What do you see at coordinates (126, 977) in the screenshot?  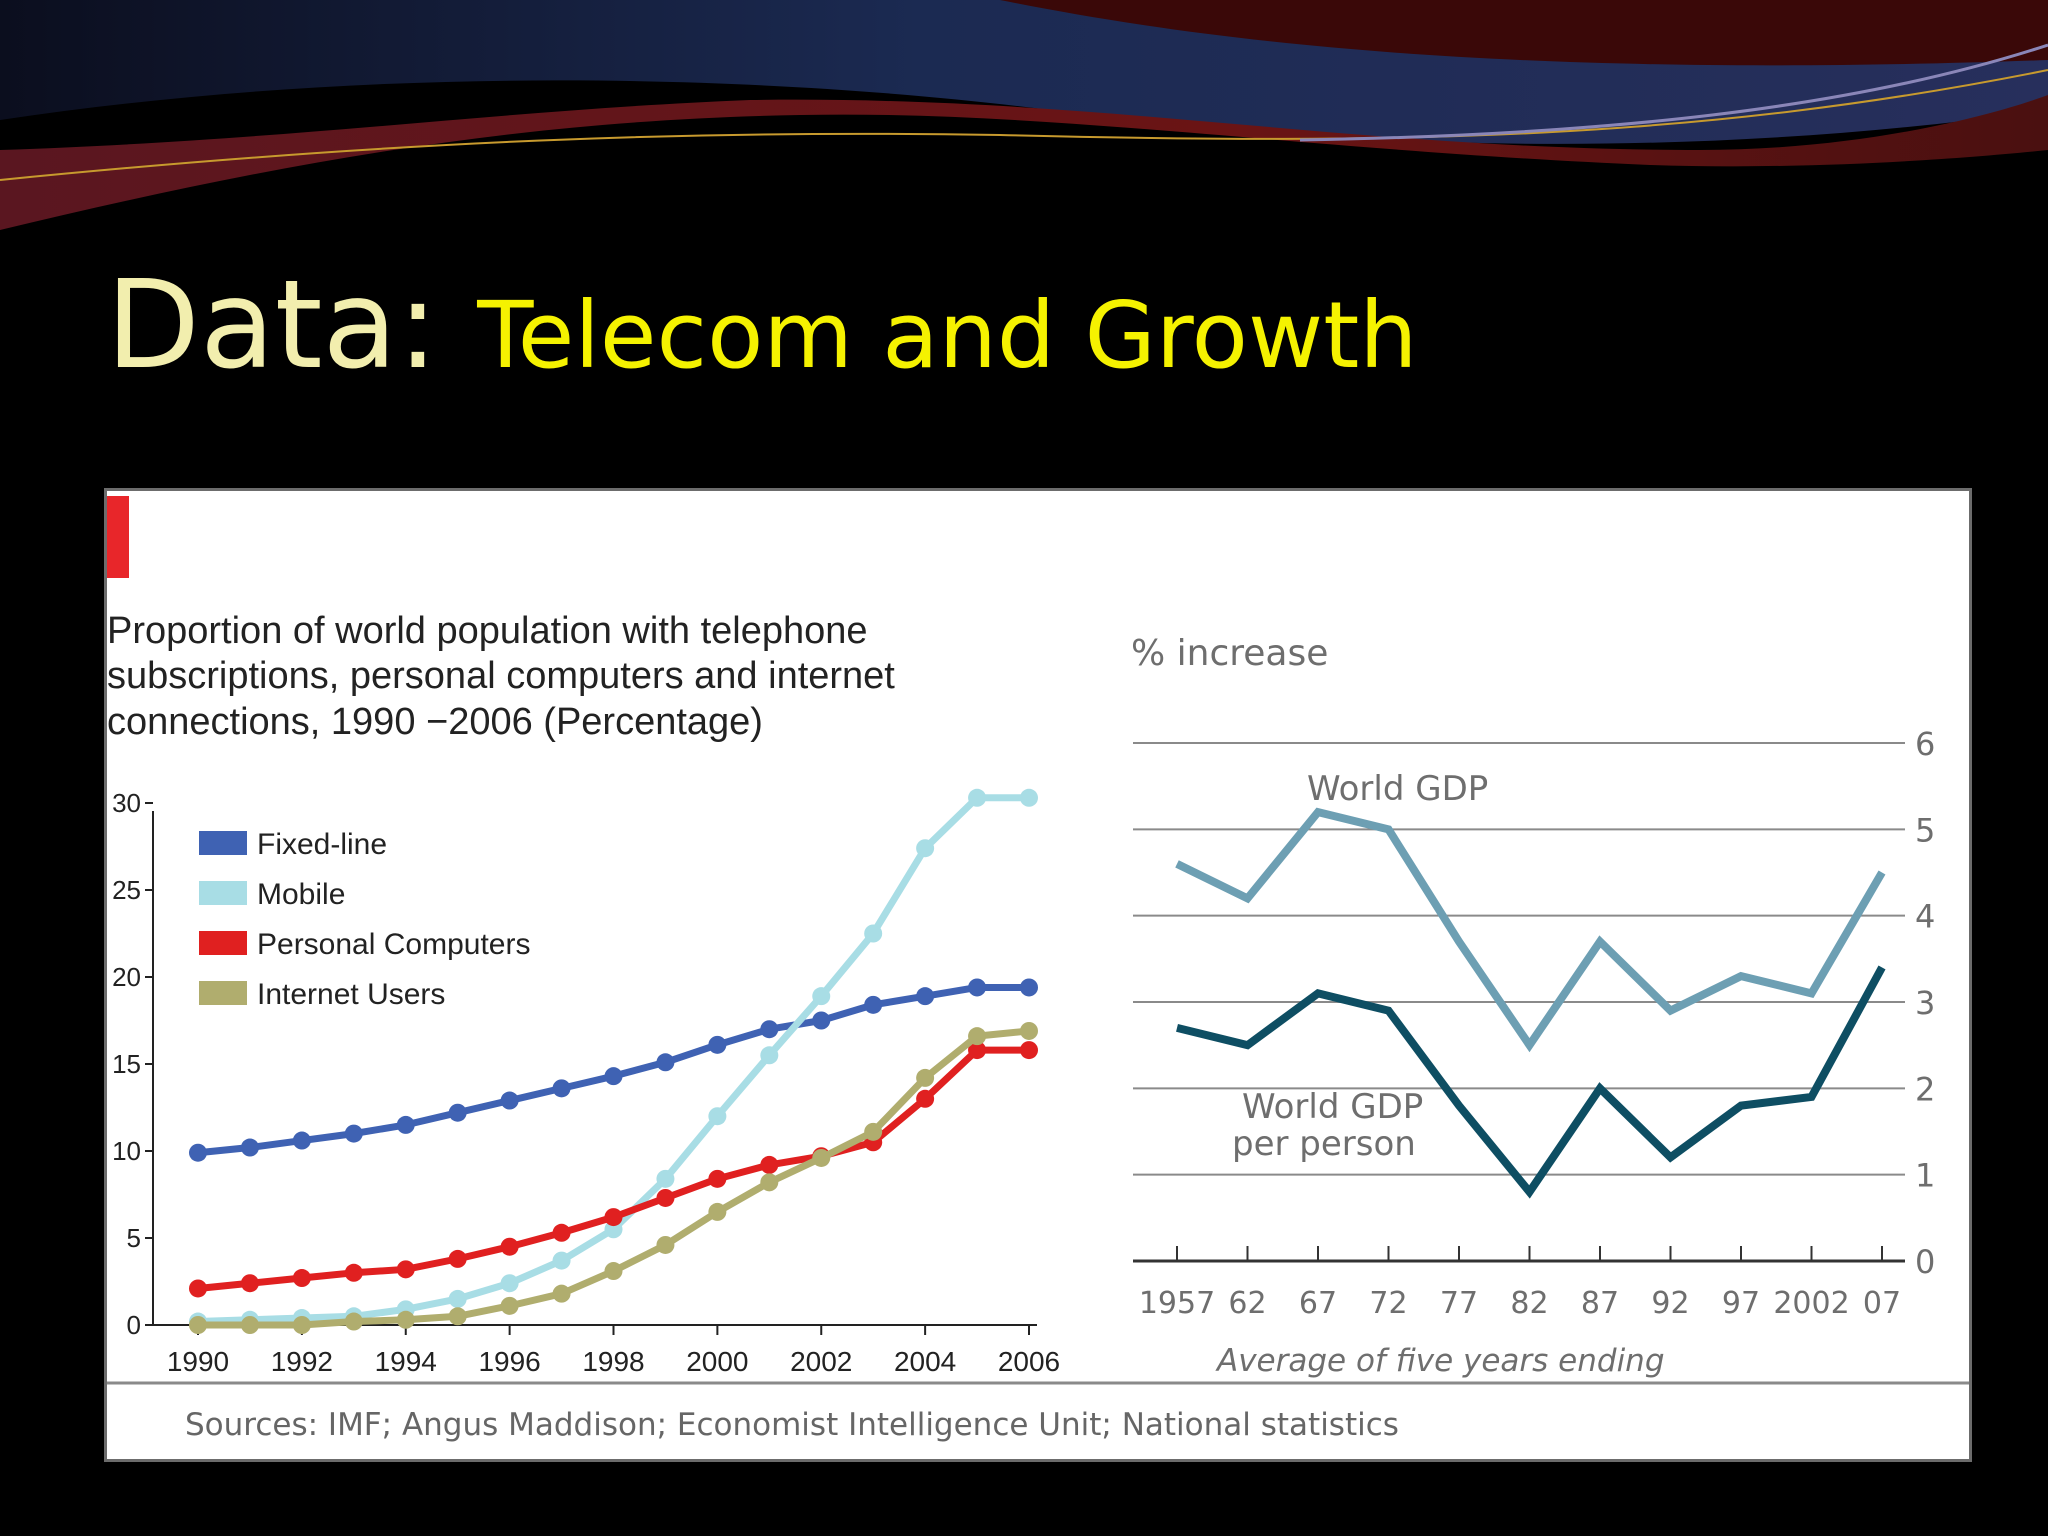 I see `left-y-tick-label: 20` at bounding box center [126, 977].